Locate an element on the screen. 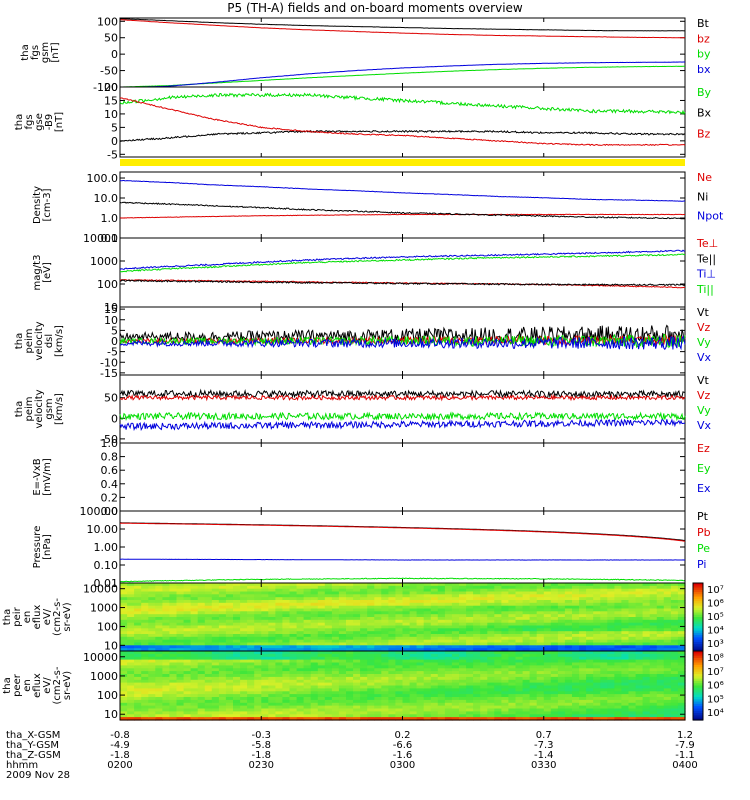 The image size is (750, 800). series-vx is located at coordinates (402, 343).